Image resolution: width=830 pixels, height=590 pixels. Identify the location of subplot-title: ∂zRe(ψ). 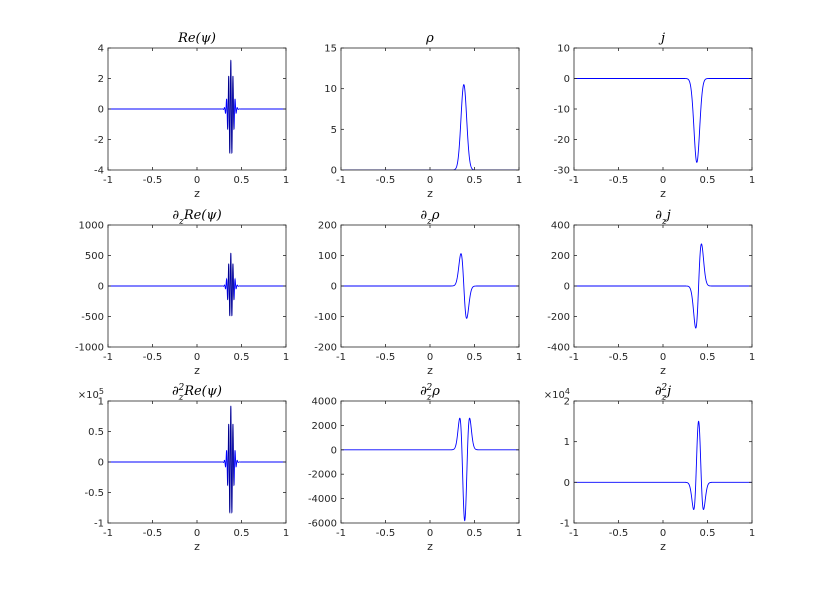
(196, 217).